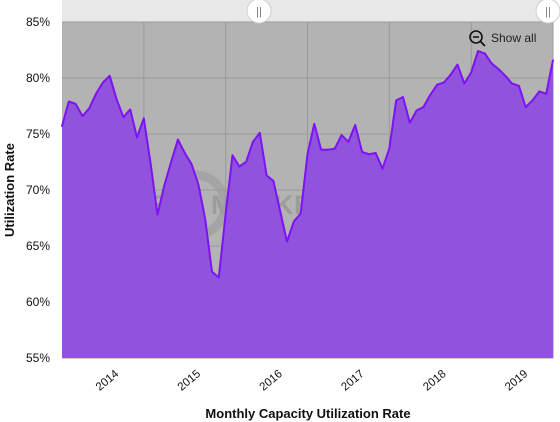  What do you see at coordinates (38, 22) in the screenshot?
I see `y-tick-label: 85%` at bounding box center [38, 22].